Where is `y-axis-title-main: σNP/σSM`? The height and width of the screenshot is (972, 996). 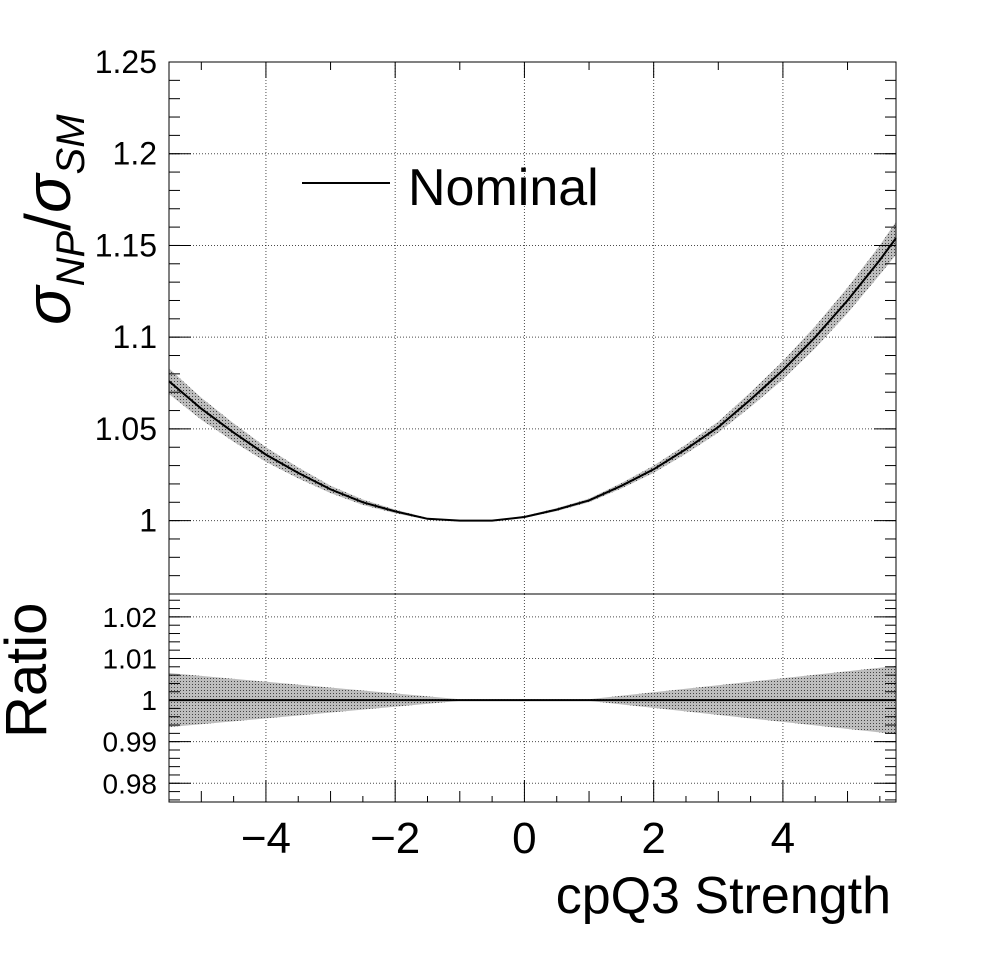 y-axis-title-main: σNP/σSM is located at coordinates (52, 219).